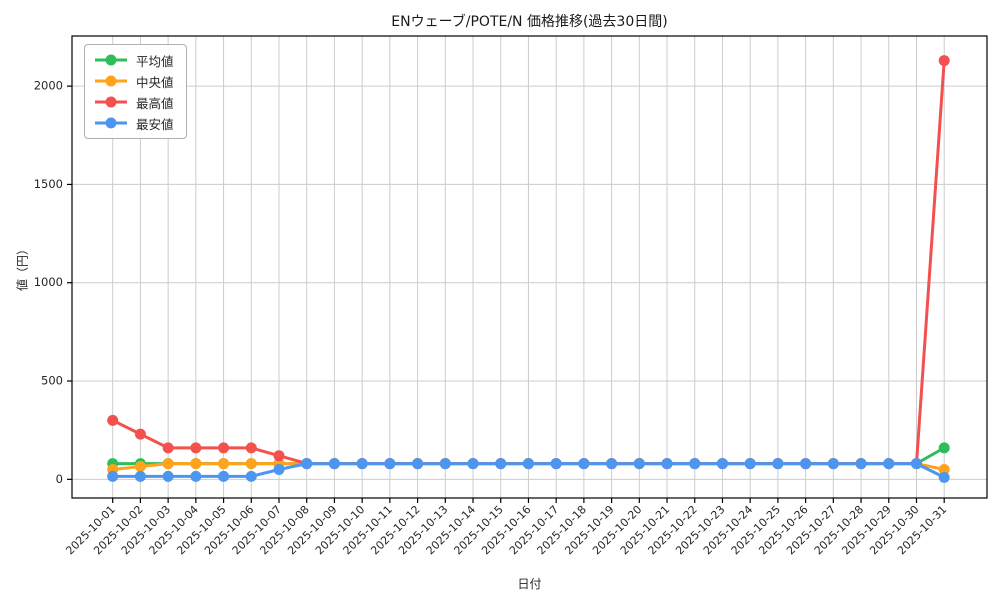 This screenshot has width=1000, height=600. I want to click on legend-item-2: 最高値, so click(134, 102).